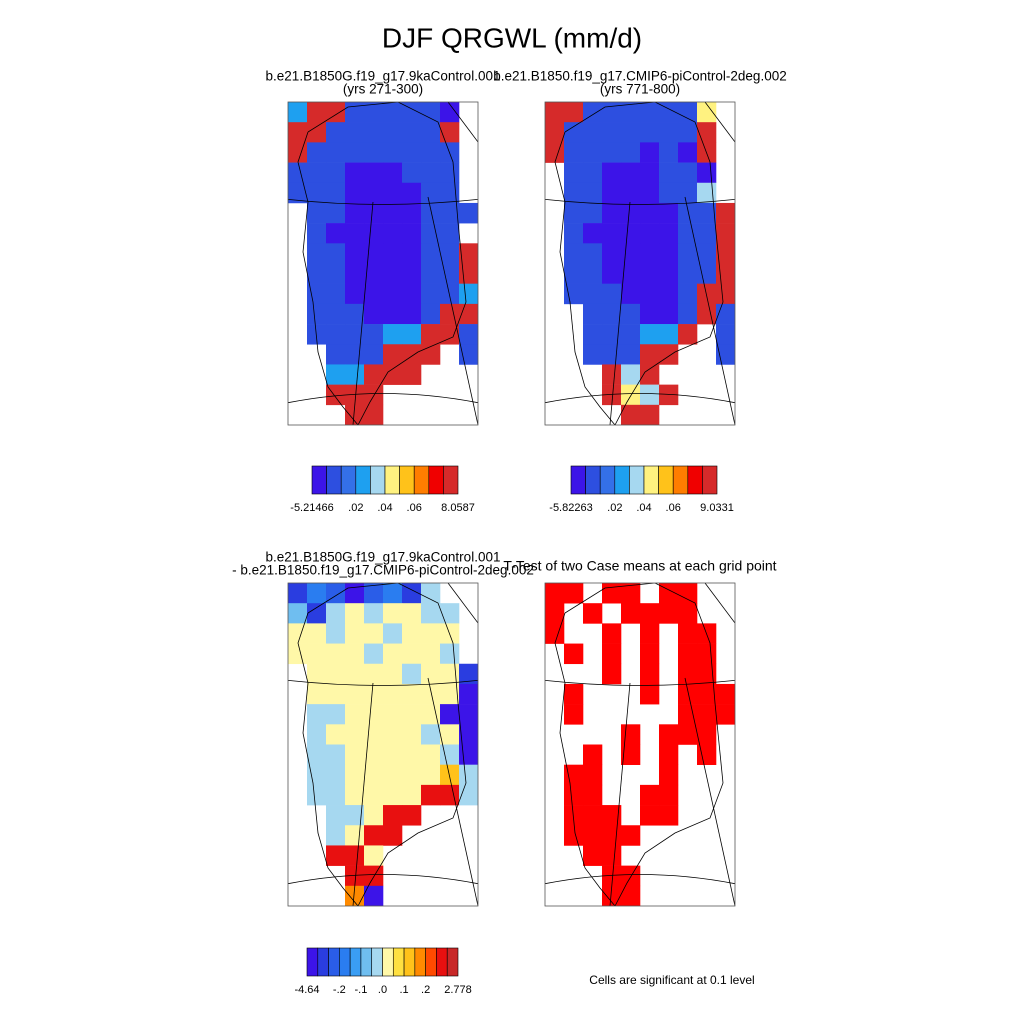 This screenshot has width=1024, height=1024. I want to click on colorbar-label: .0, so click(382, 990).